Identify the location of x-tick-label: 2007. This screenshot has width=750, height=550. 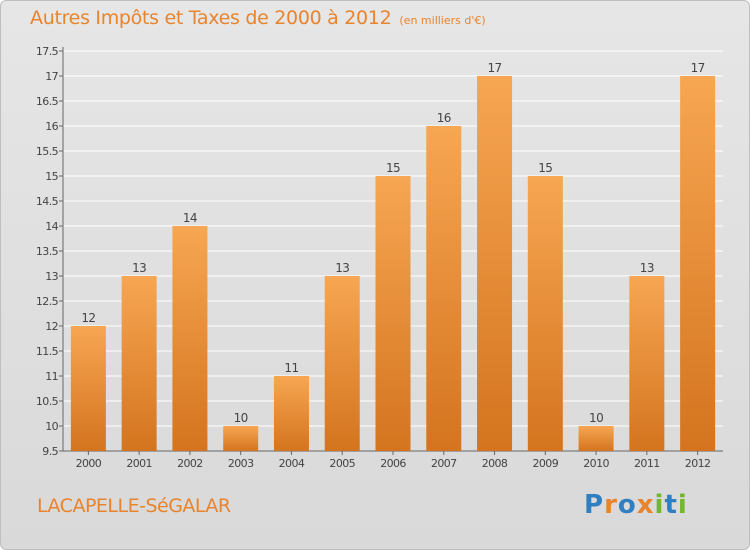
(444, 463).